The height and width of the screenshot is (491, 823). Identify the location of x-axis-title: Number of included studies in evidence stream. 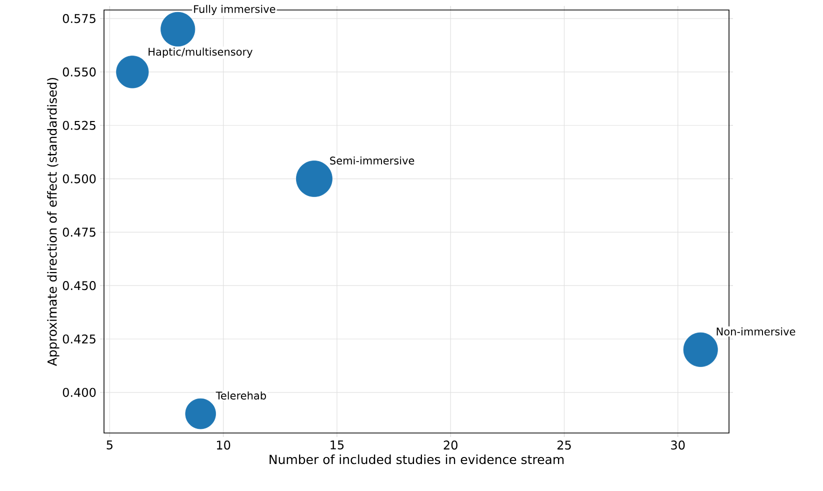
(417, 459).